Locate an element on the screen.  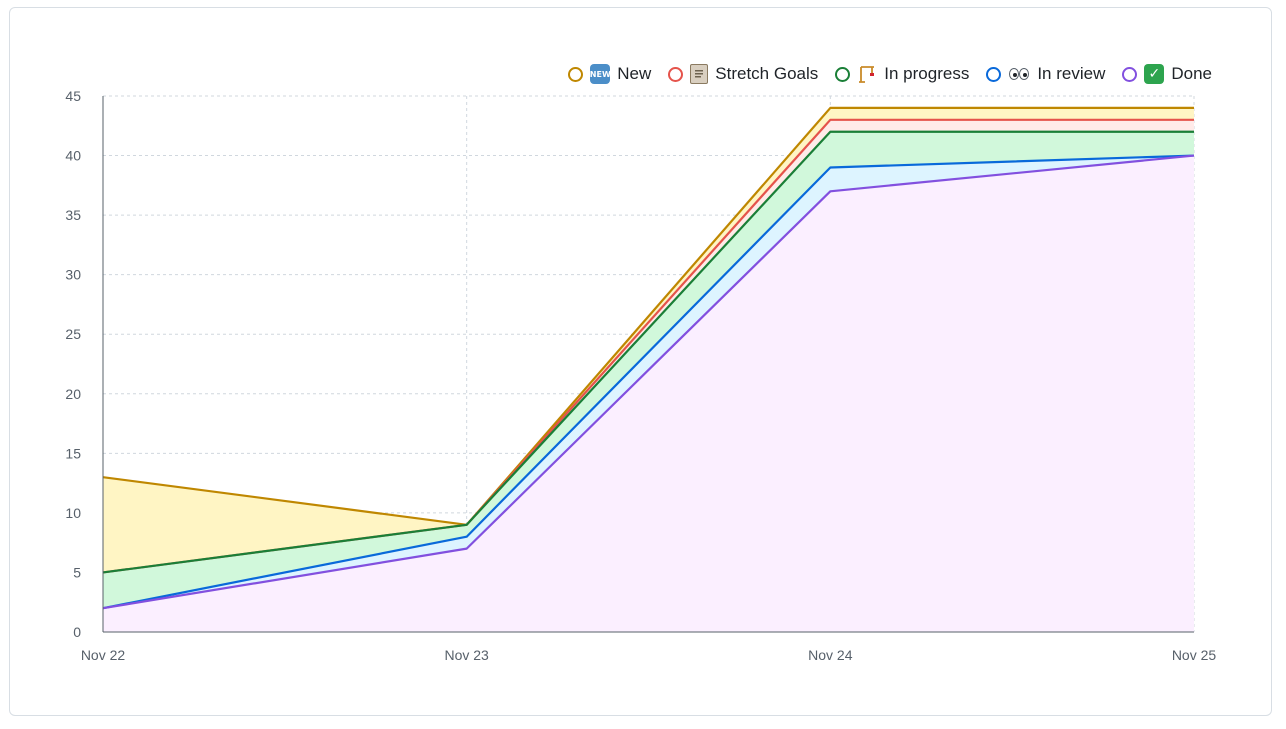
crane-icon is located at coordinates (867, 74).